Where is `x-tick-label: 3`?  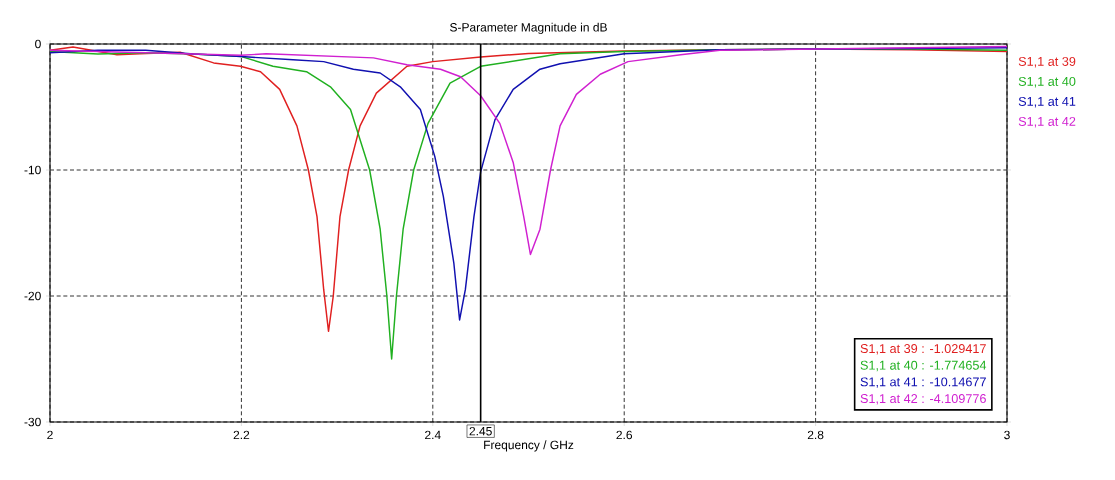 x-tick-label: 3 is located at coordinates (1007, 435).